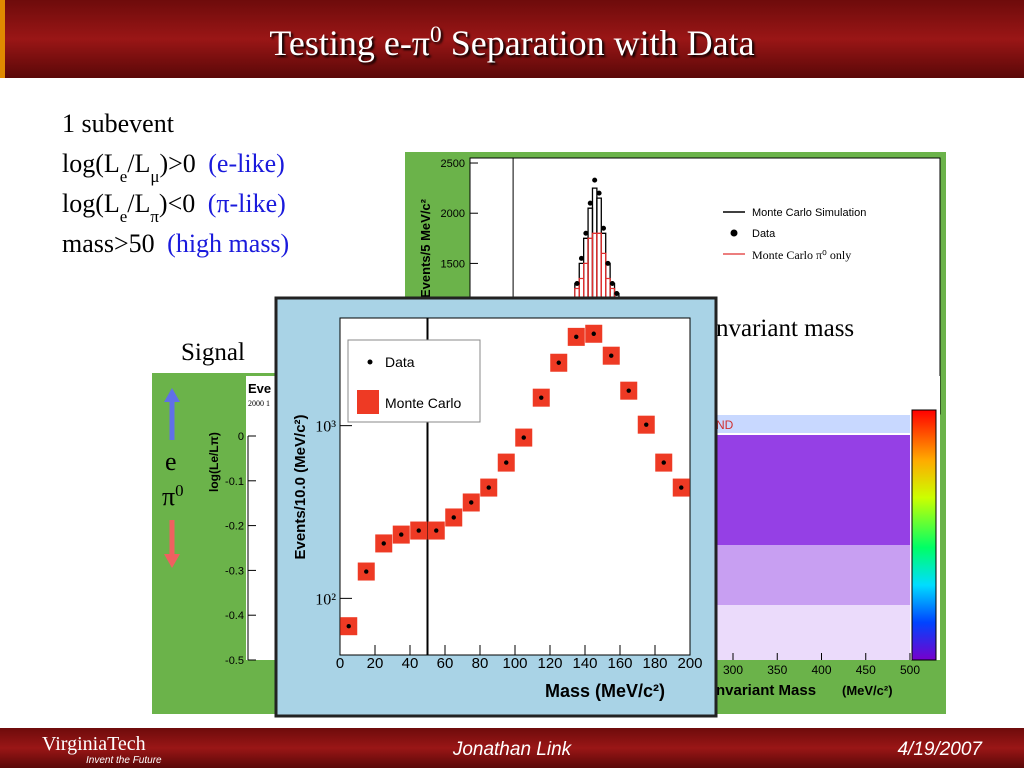 The image size is (1024, 768). I want to click on x-tick-label: 200, so click(689, 663).